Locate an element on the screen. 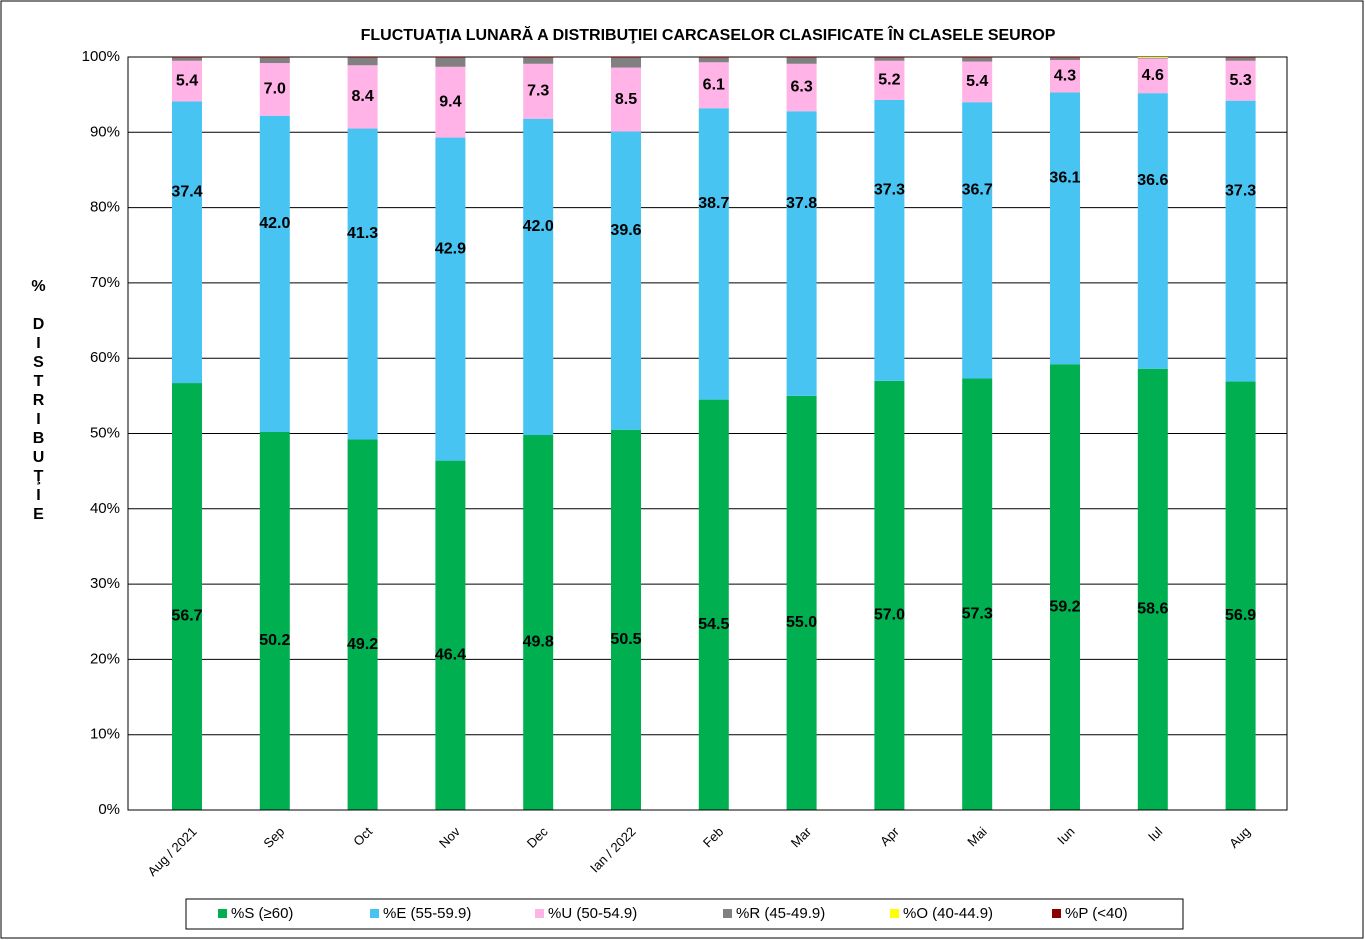  data-label: 7.0 is located at coordinates (275, 89).